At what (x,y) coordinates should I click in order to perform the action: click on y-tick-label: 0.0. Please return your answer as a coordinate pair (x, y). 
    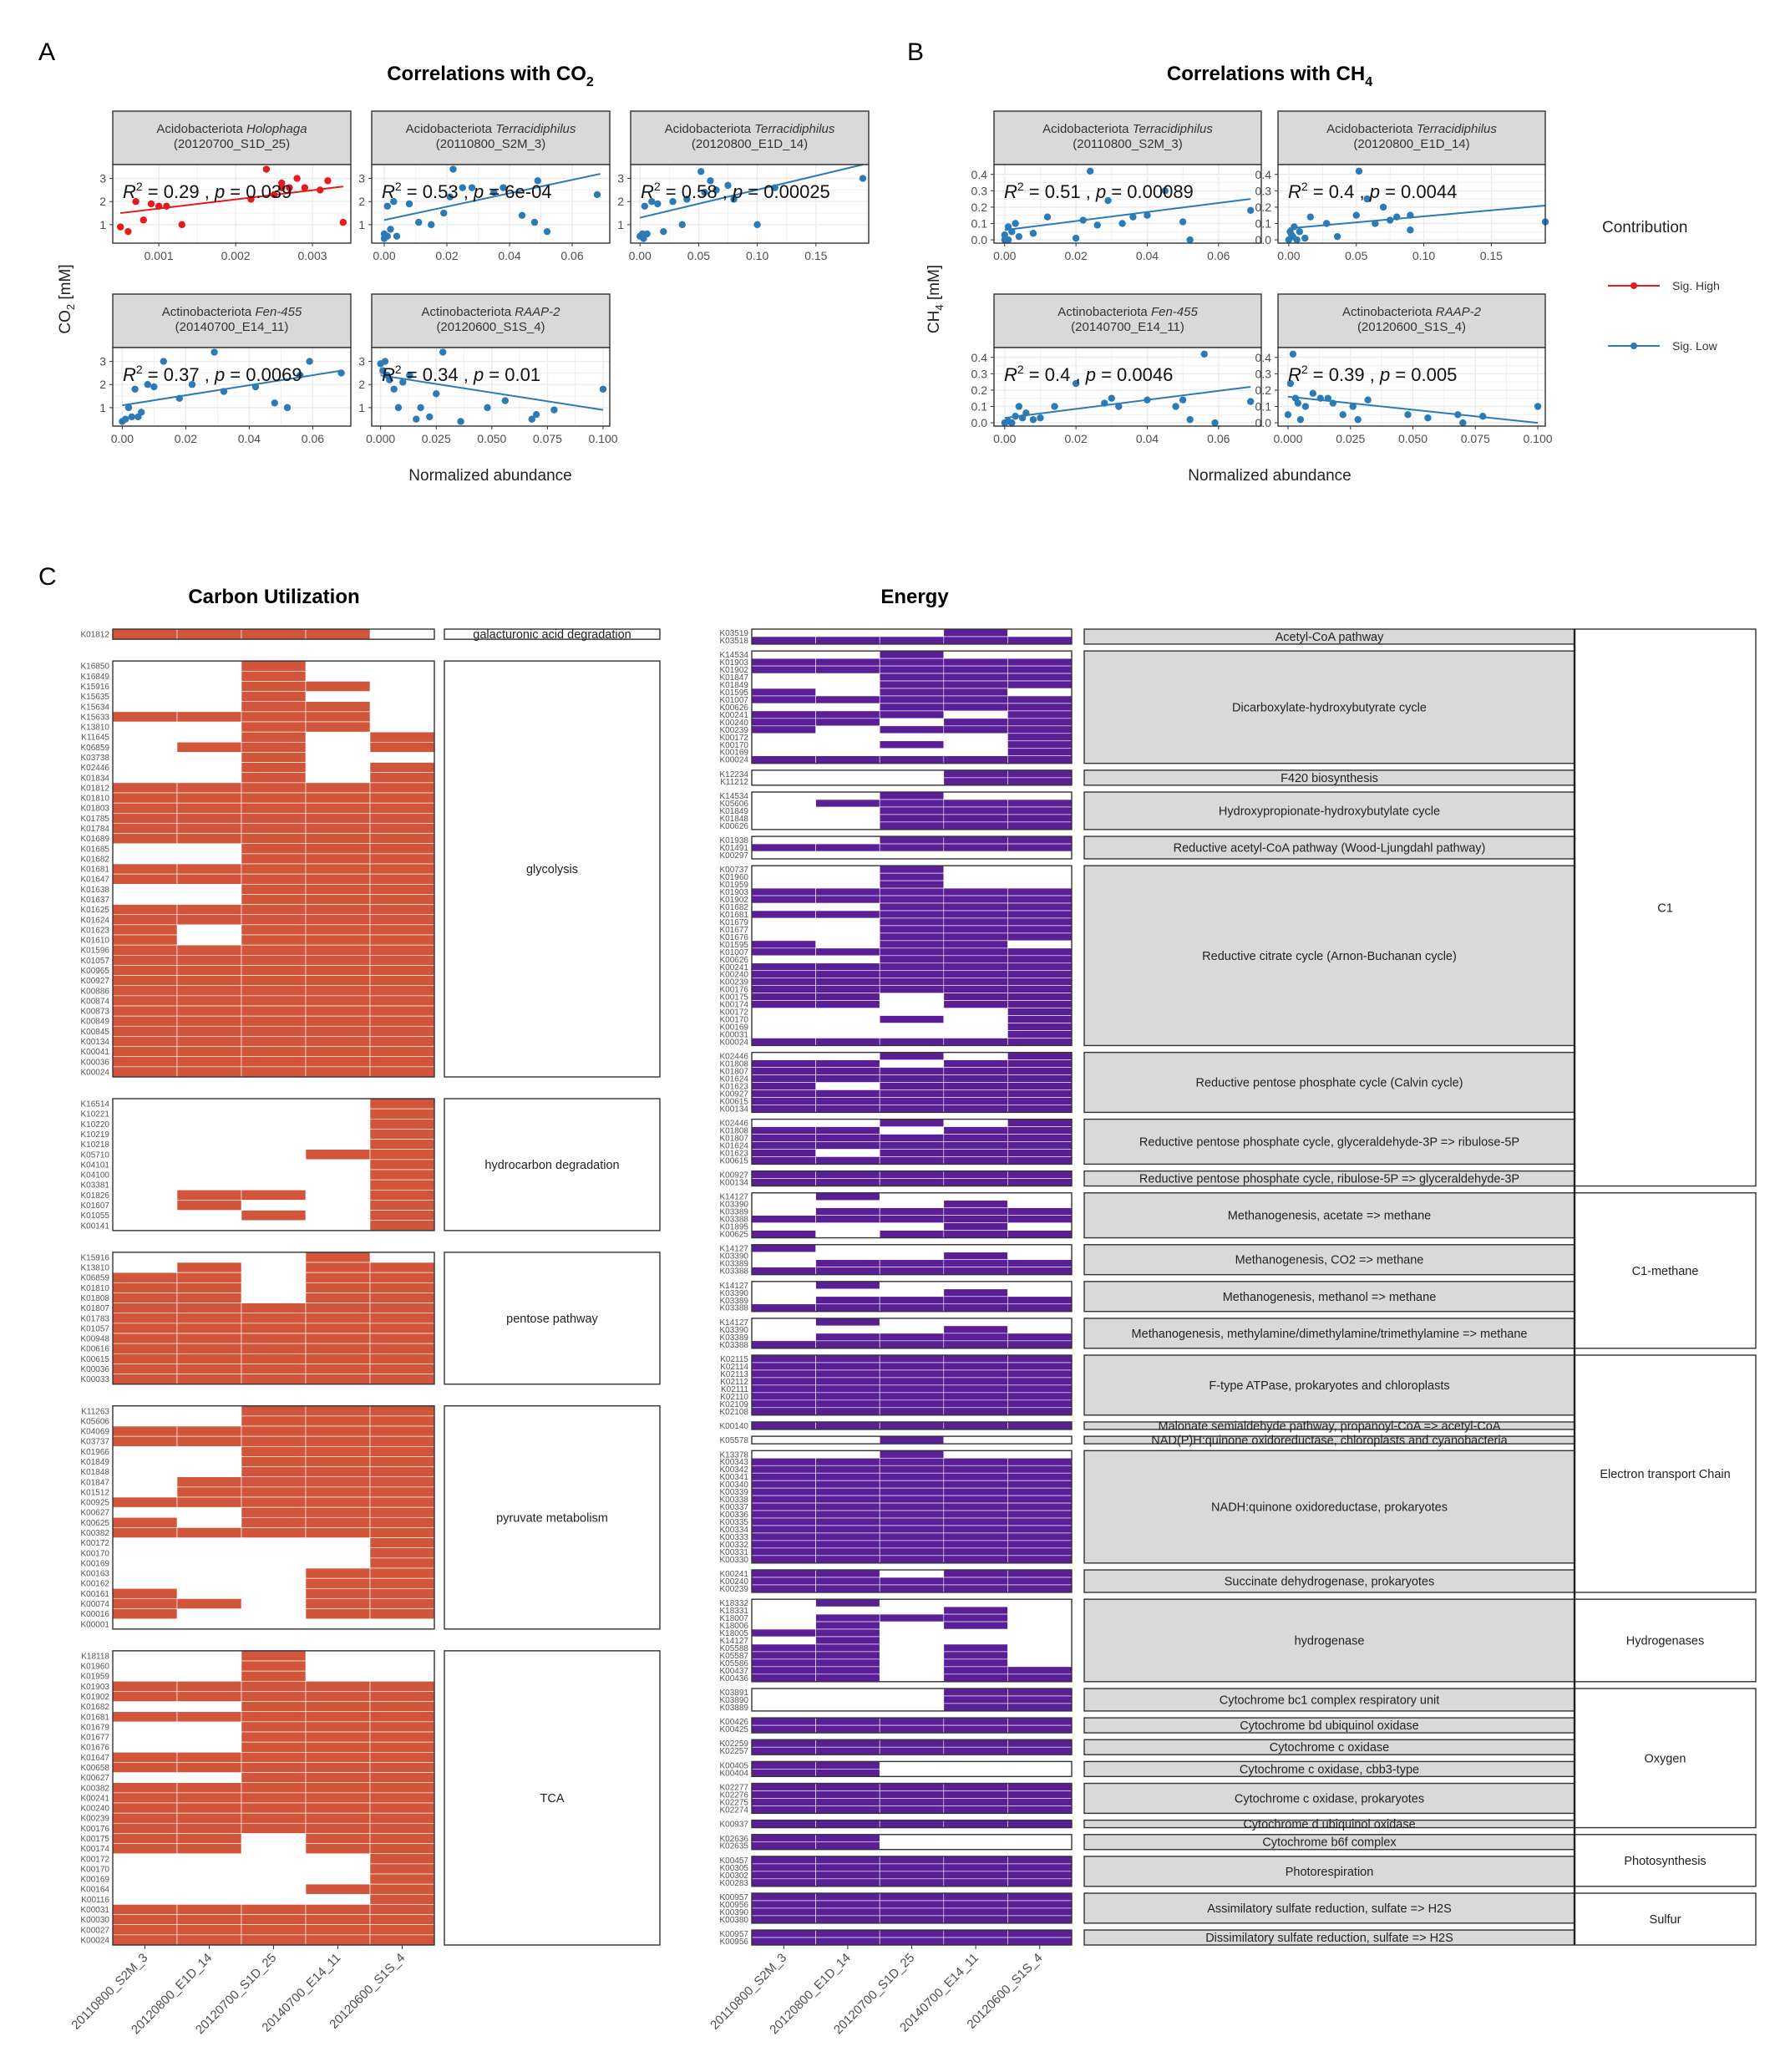
    Looking at the image, I should click on (1263, 422).